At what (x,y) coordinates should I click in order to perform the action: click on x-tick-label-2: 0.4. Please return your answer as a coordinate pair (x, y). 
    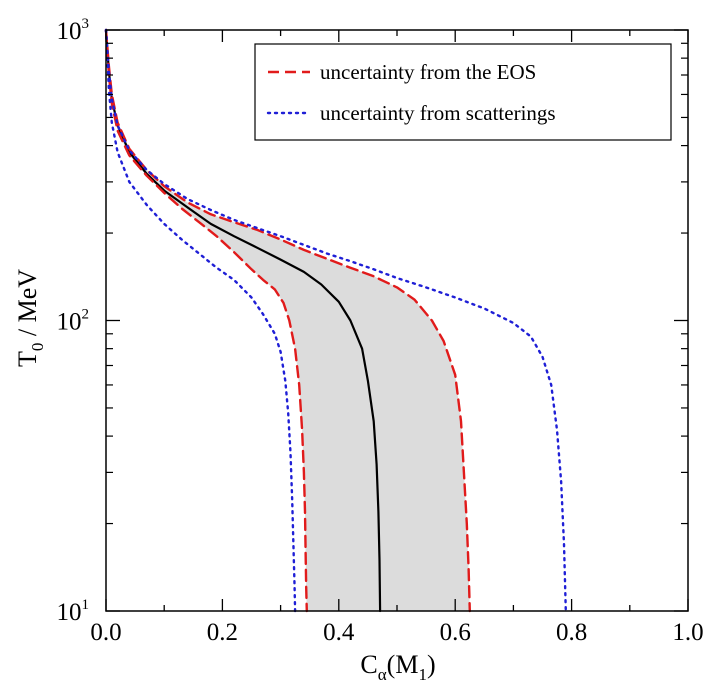
    Looking at the image, I should click on (339, 632).